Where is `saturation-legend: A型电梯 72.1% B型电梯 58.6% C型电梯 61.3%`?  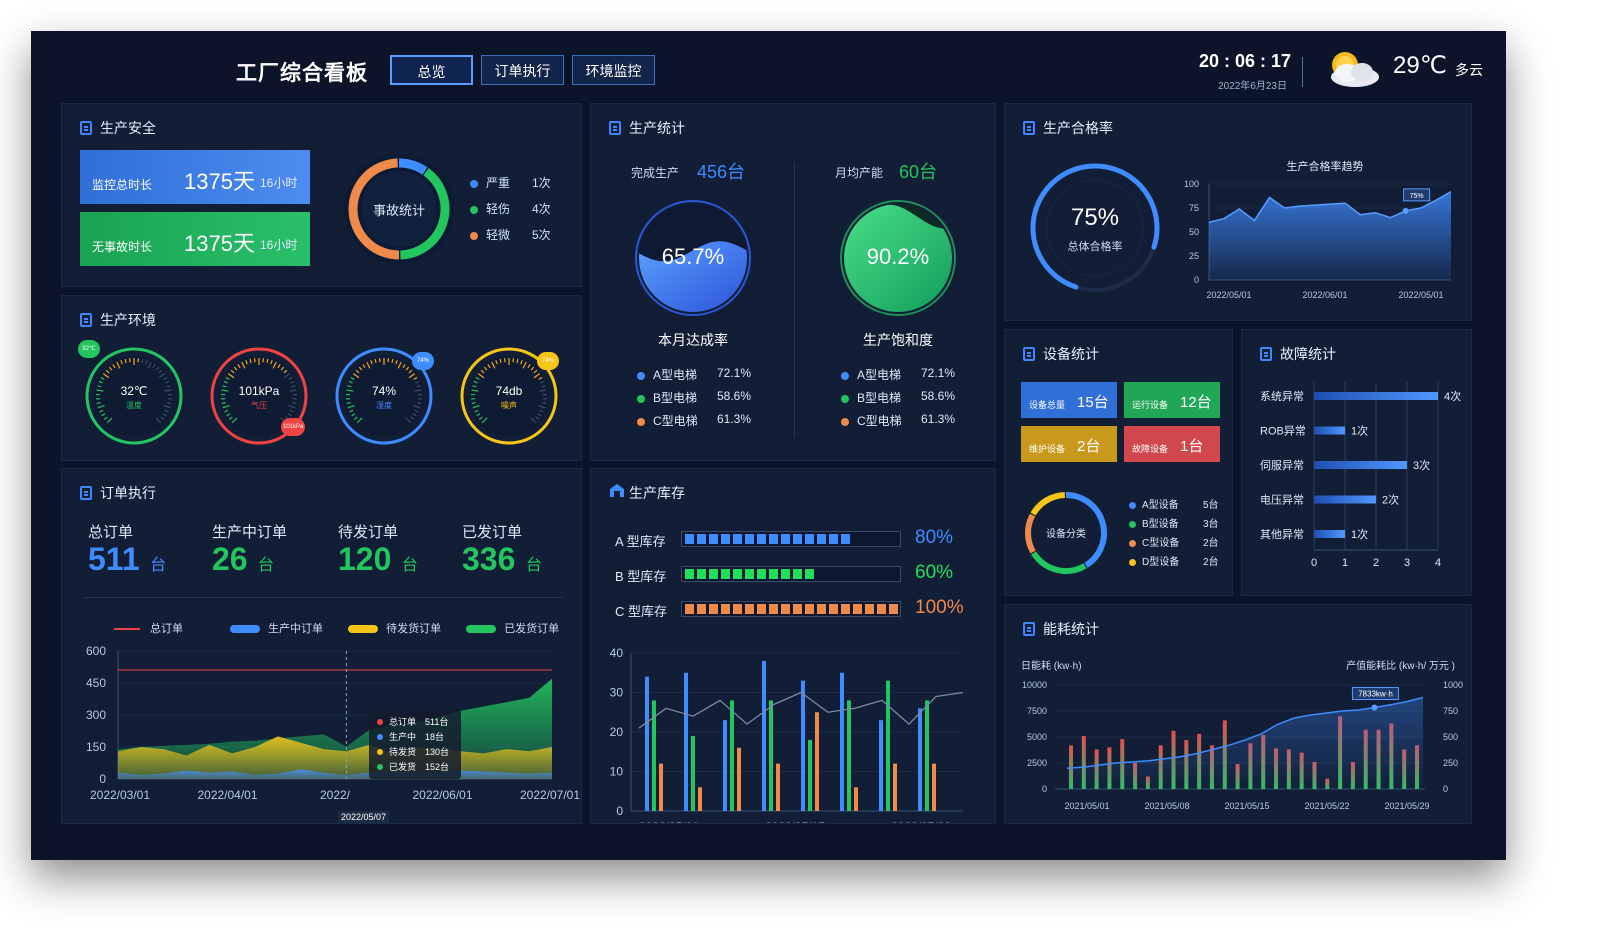 saturation-legend: A型电梯 72.1% B型电梯 58.6% C型电梯 61.3% is located at coordinates (911, 400).